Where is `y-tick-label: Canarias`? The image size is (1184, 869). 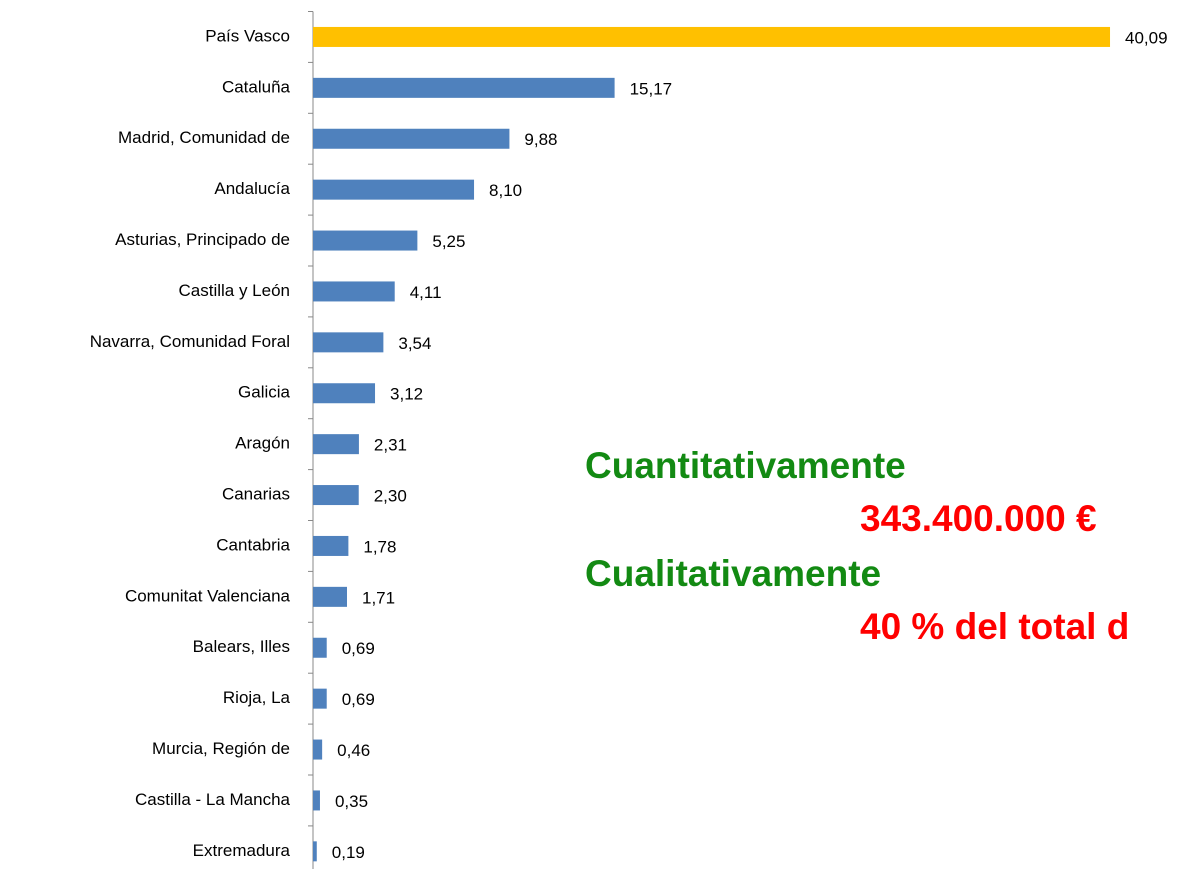
y-tick-label: Canarias is located at coordinates (256, 494).